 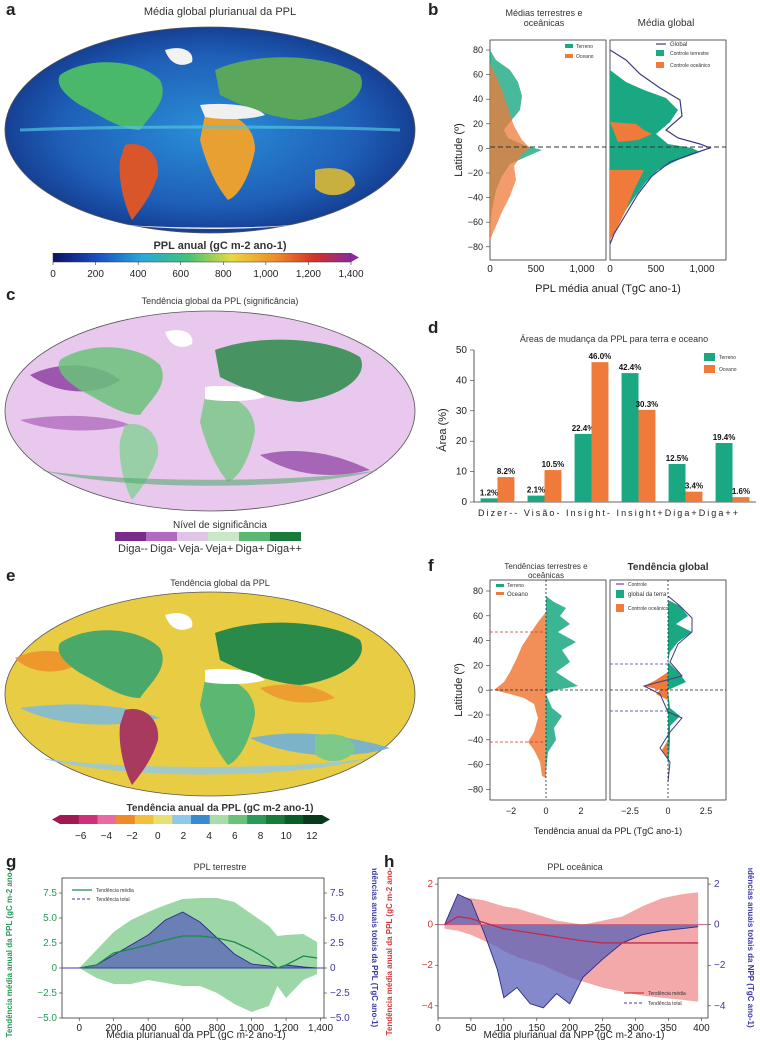 I want to click on panel-b-right-title: Média global, so click(x=666, y=23).